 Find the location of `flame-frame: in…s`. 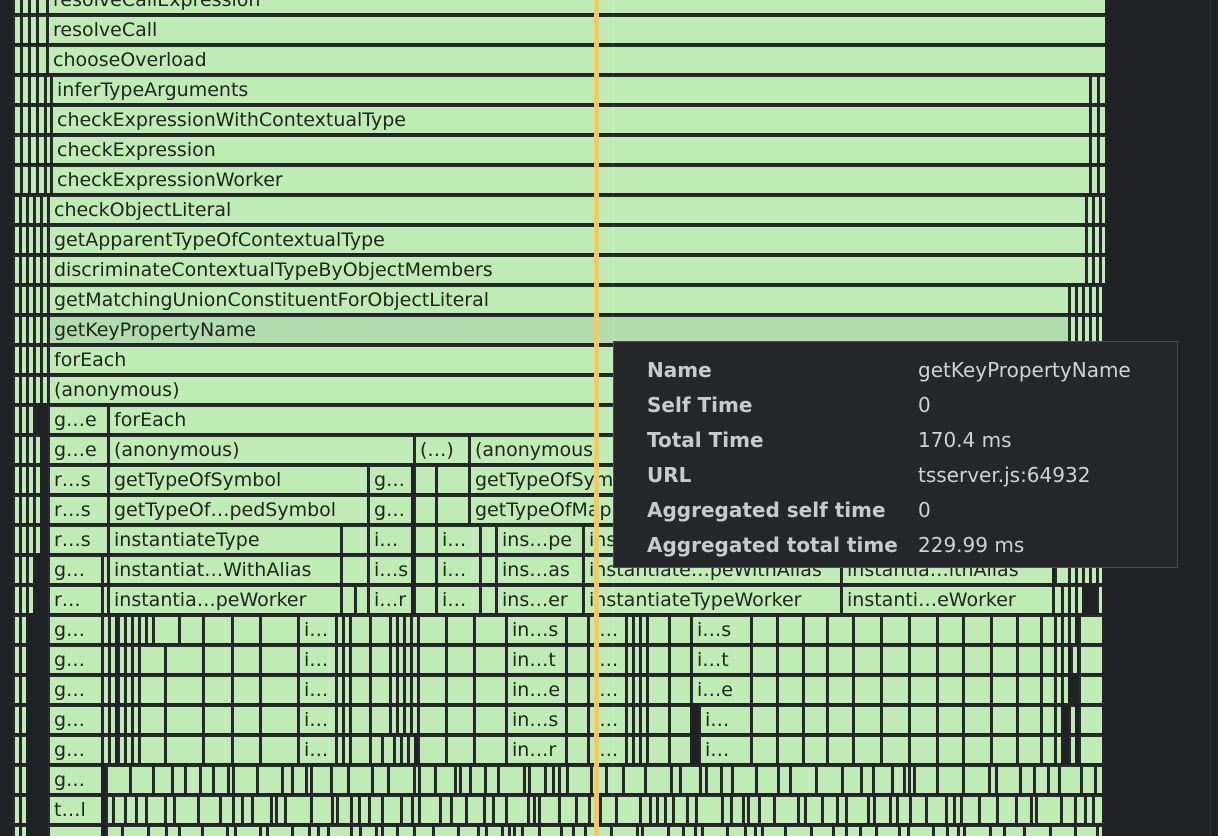

flame-frame: in…s is located at coordinates (536, 719).